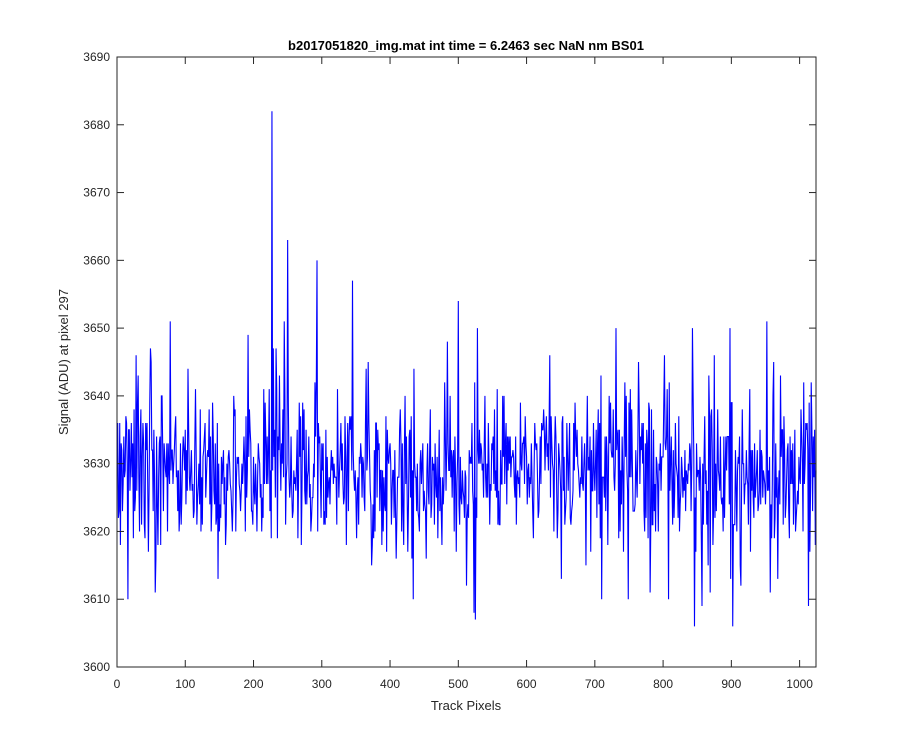  I want to click on x-tick-label: 200, so click(254, 684).